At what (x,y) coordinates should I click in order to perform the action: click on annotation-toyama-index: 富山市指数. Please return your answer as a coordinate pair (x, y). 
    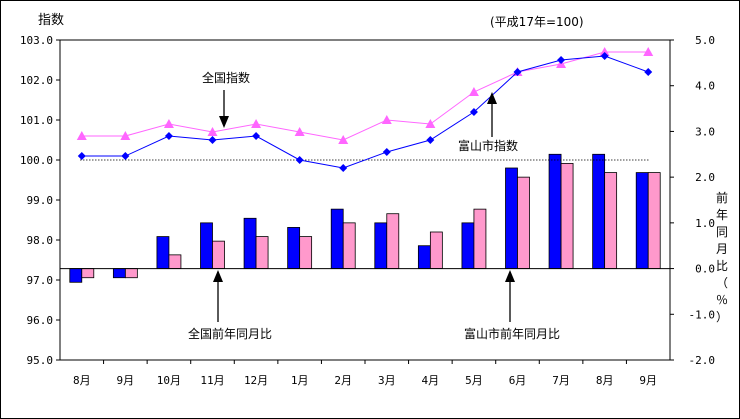
    Looking at the image, I should click on (488, 122).